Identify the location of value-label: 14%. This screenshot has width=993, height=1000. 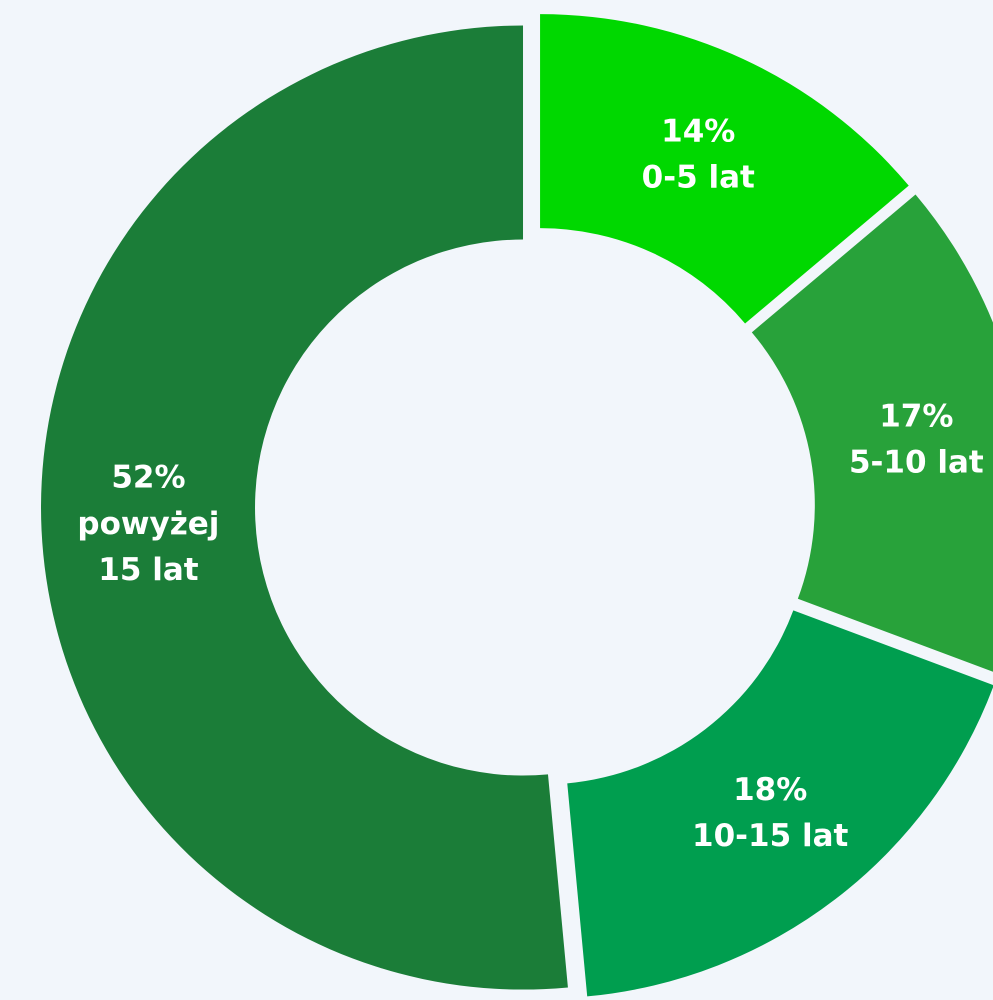
(698, 132).